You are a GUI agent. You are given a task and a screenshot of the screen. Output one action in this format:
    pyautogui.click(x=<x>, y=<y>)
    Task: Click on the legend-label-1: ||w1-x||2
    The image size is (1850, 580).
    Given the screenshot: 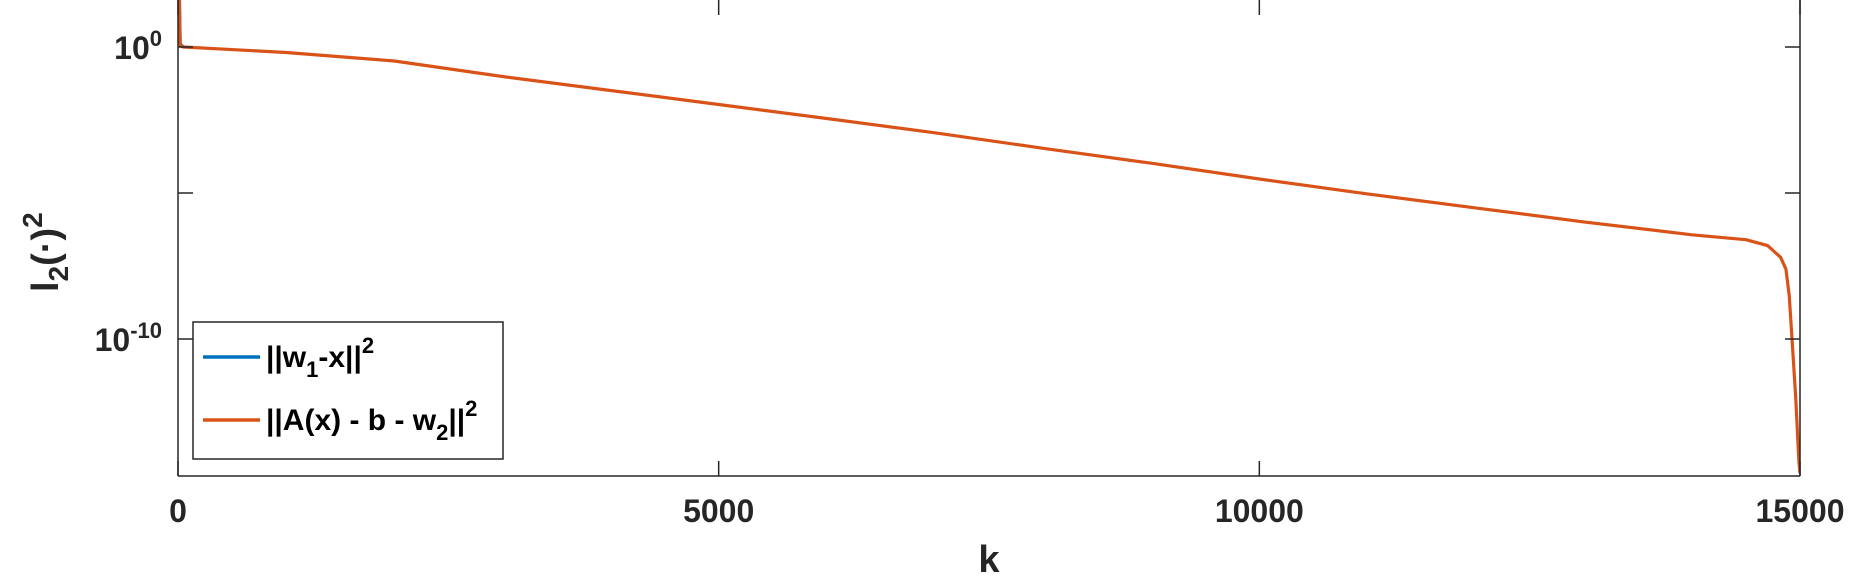 What is the action you would take?
    pyautogui.click(x=320, y=357)
    